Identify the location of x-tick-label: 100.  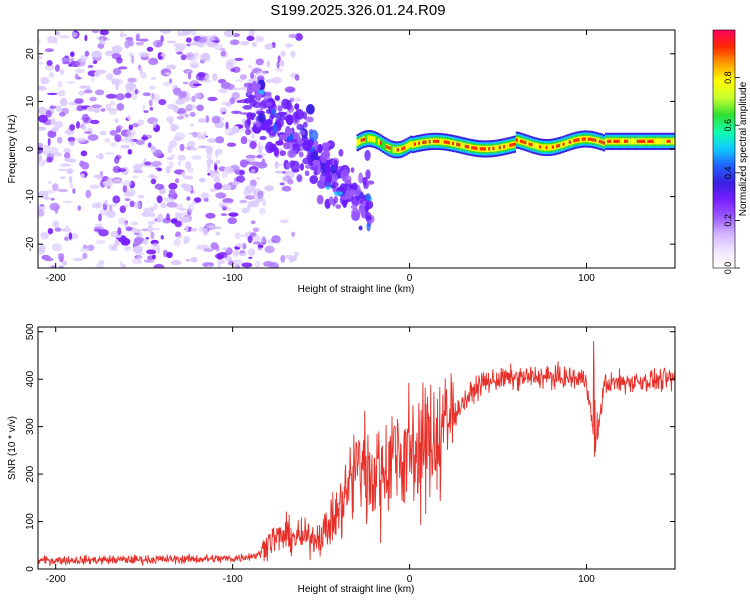
(586, 278).